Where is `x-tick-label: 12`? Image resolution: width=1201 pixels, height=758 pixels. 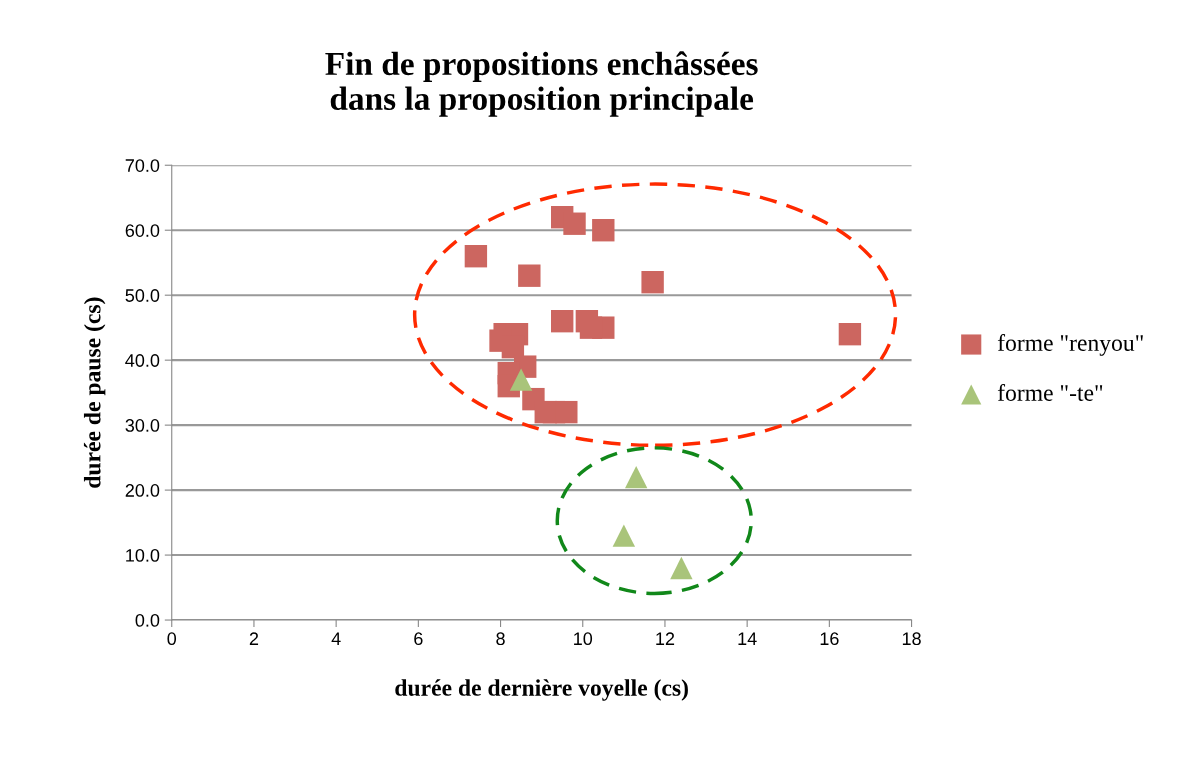
x-tick-label: 12 is located at coordinates (665, 638).